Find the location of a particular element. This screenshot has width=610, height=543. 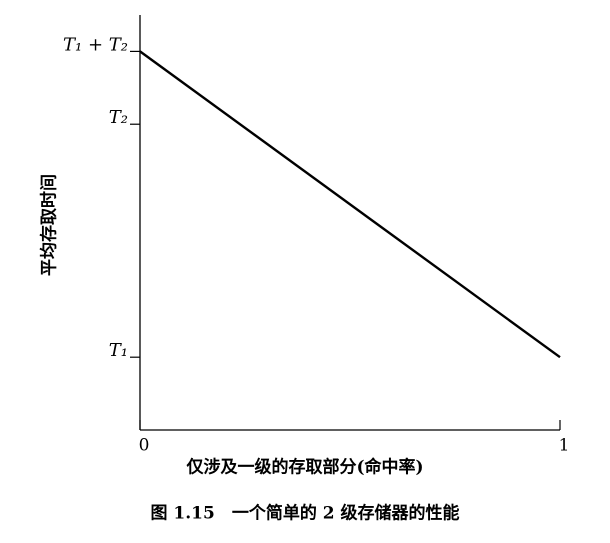

x-tick-label: 0 is located at coordinates (144, 446).